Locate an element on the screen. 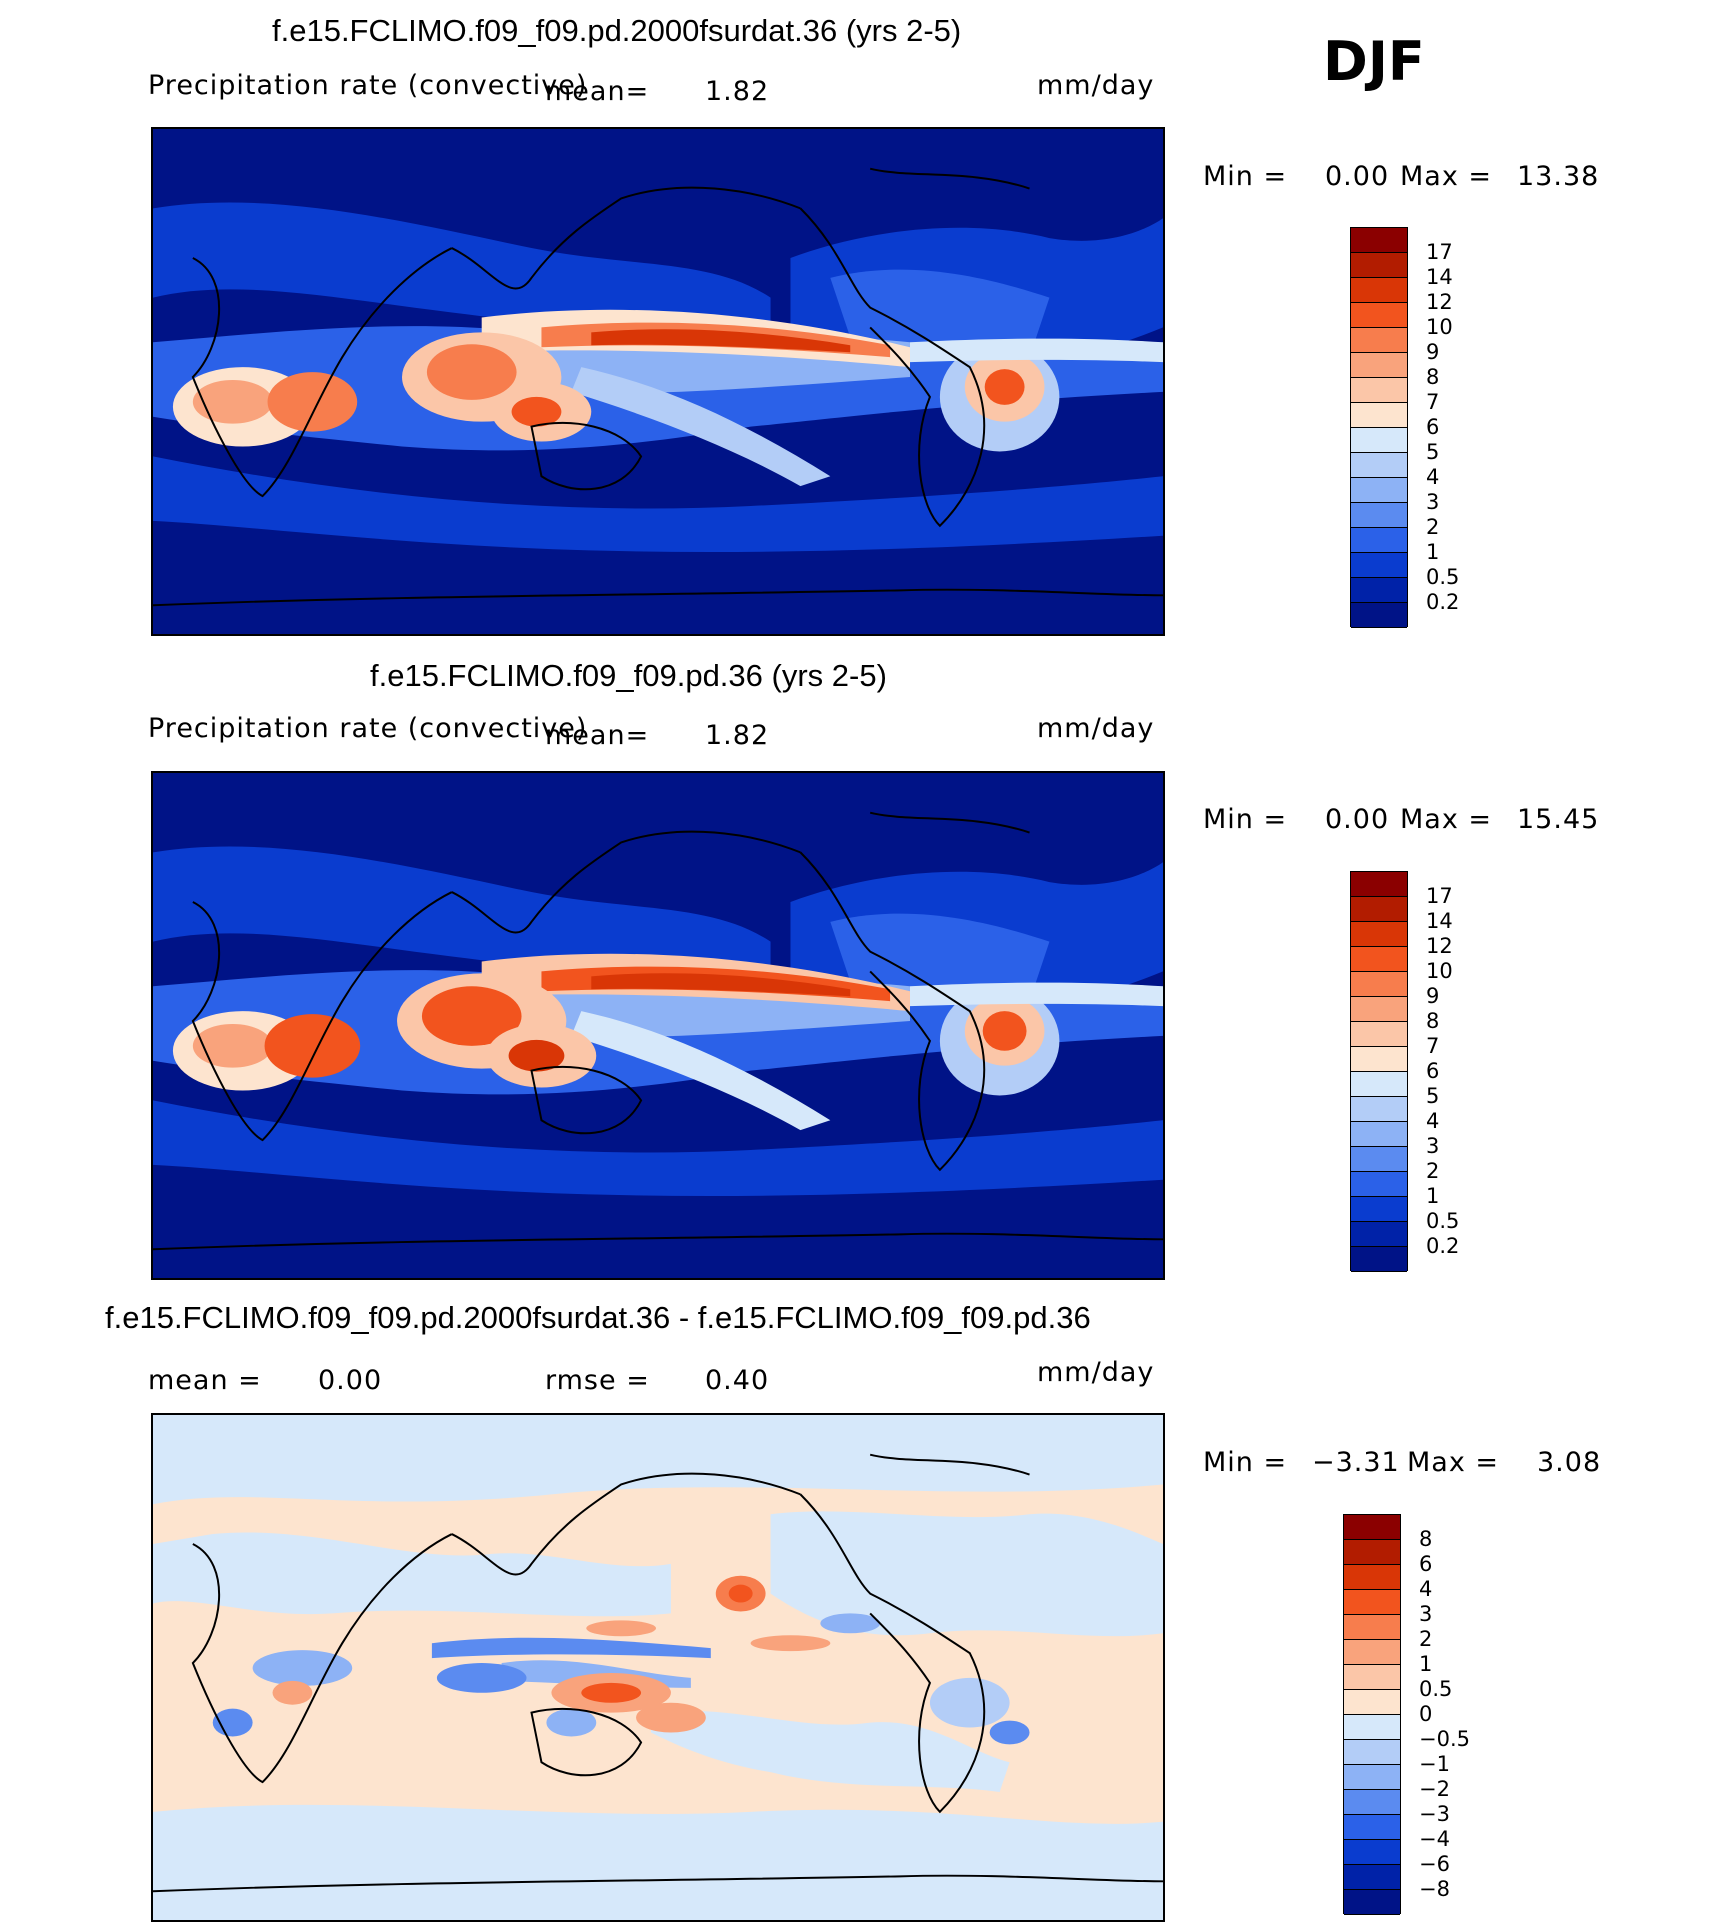 The width and height of the screenshot is (1710, 1924). panel-1-units: mm/day is located at coordinates (1096, 85).